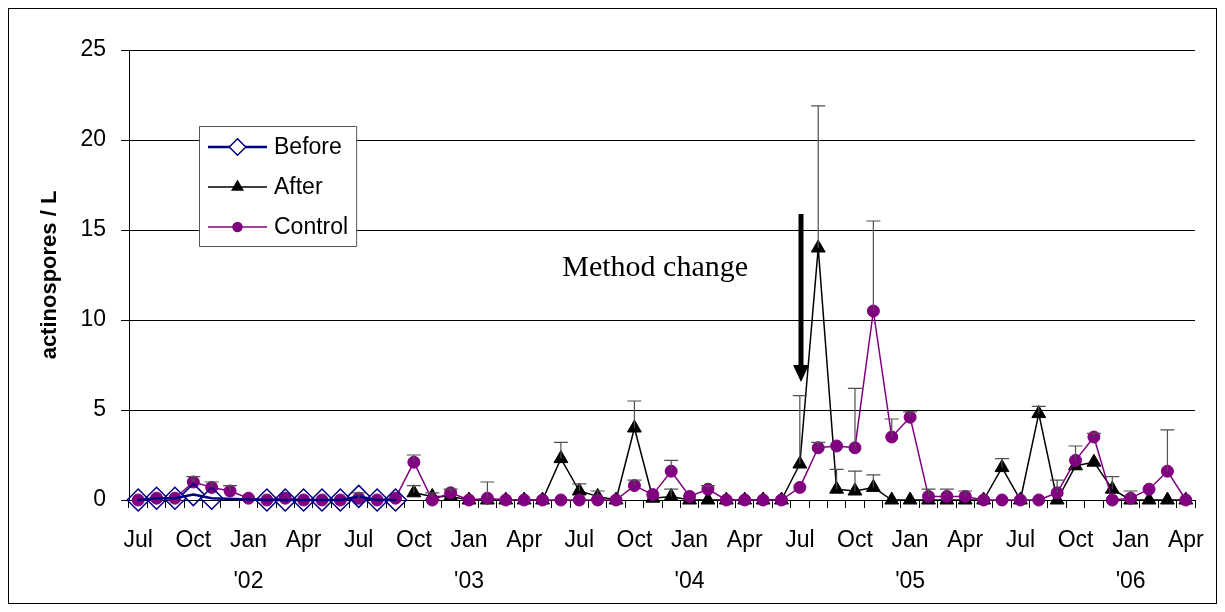 This screenshot has height=612, width=1225. Describe the element at coordinates (1131, 559) in the screenshot. I see `x-tick-label: Jan '06` at that location.